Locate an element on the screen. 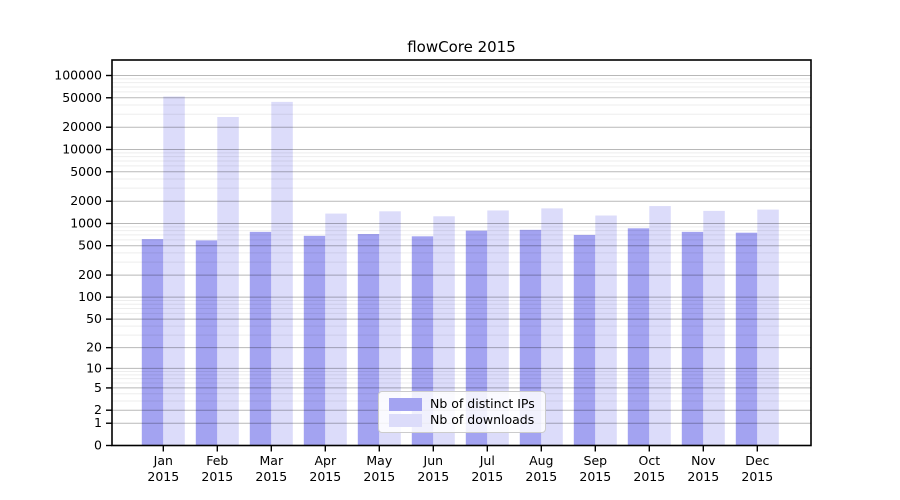  bar-downloads-aug is located at coordinates (552, 327).